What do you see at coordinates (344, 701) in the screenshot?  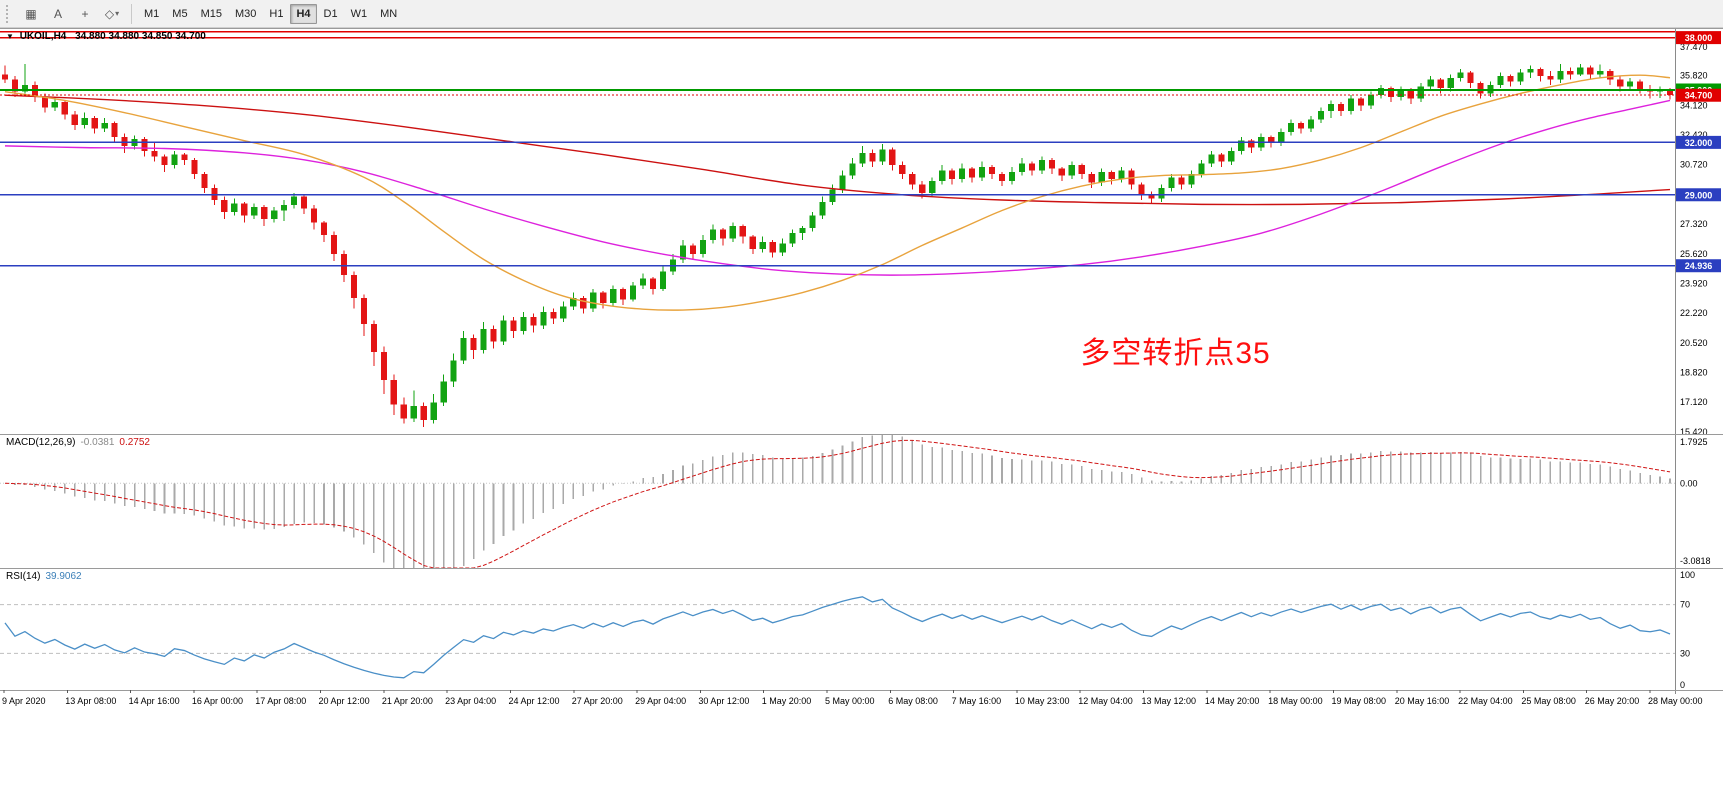 I see `time-axis-label: 20 Apr 12:00` at bounding box center [344, 701].